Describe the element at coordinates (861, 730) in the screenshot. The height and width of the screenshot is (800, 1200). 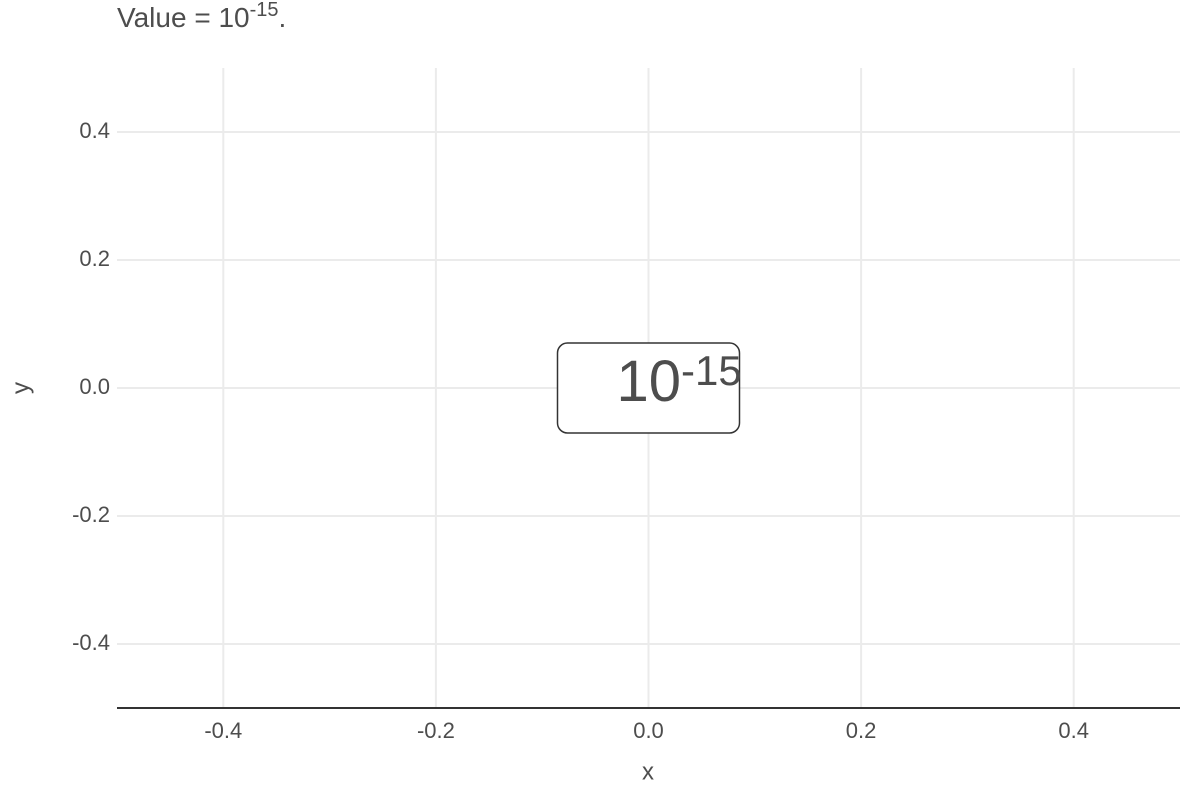
I see `x-tick-label: 0.2` at that location.